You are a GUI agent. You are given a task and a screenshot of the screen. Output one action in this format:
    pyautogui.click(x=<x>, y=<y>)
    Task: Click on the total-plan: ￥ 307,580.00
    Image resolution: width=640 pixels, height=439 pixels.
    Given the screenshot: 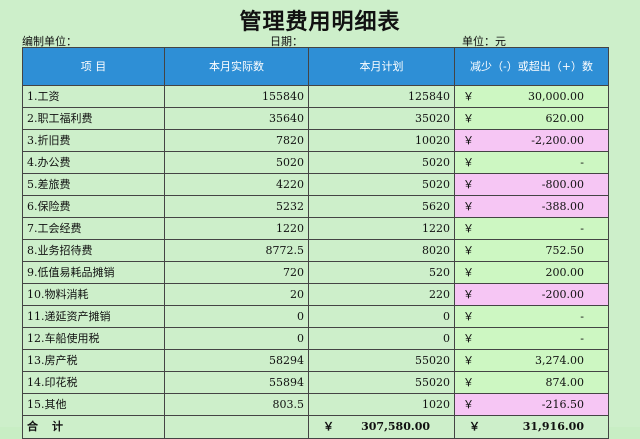 What is the action you would take?
    pyautogui.click(x=381, y=427)
    